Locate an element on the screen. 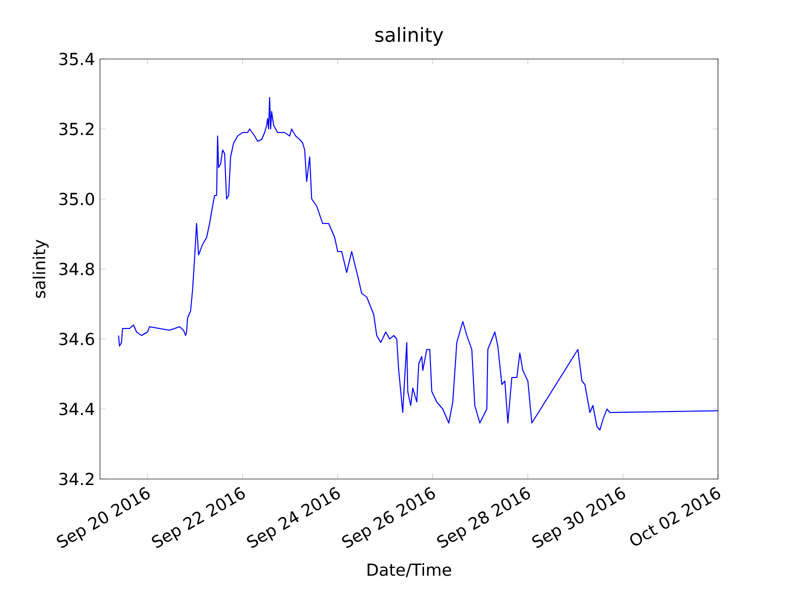 The width and height of the screenshot is (800, 600). y-tick-label: 35.0 is located at coordinates (76, 199).